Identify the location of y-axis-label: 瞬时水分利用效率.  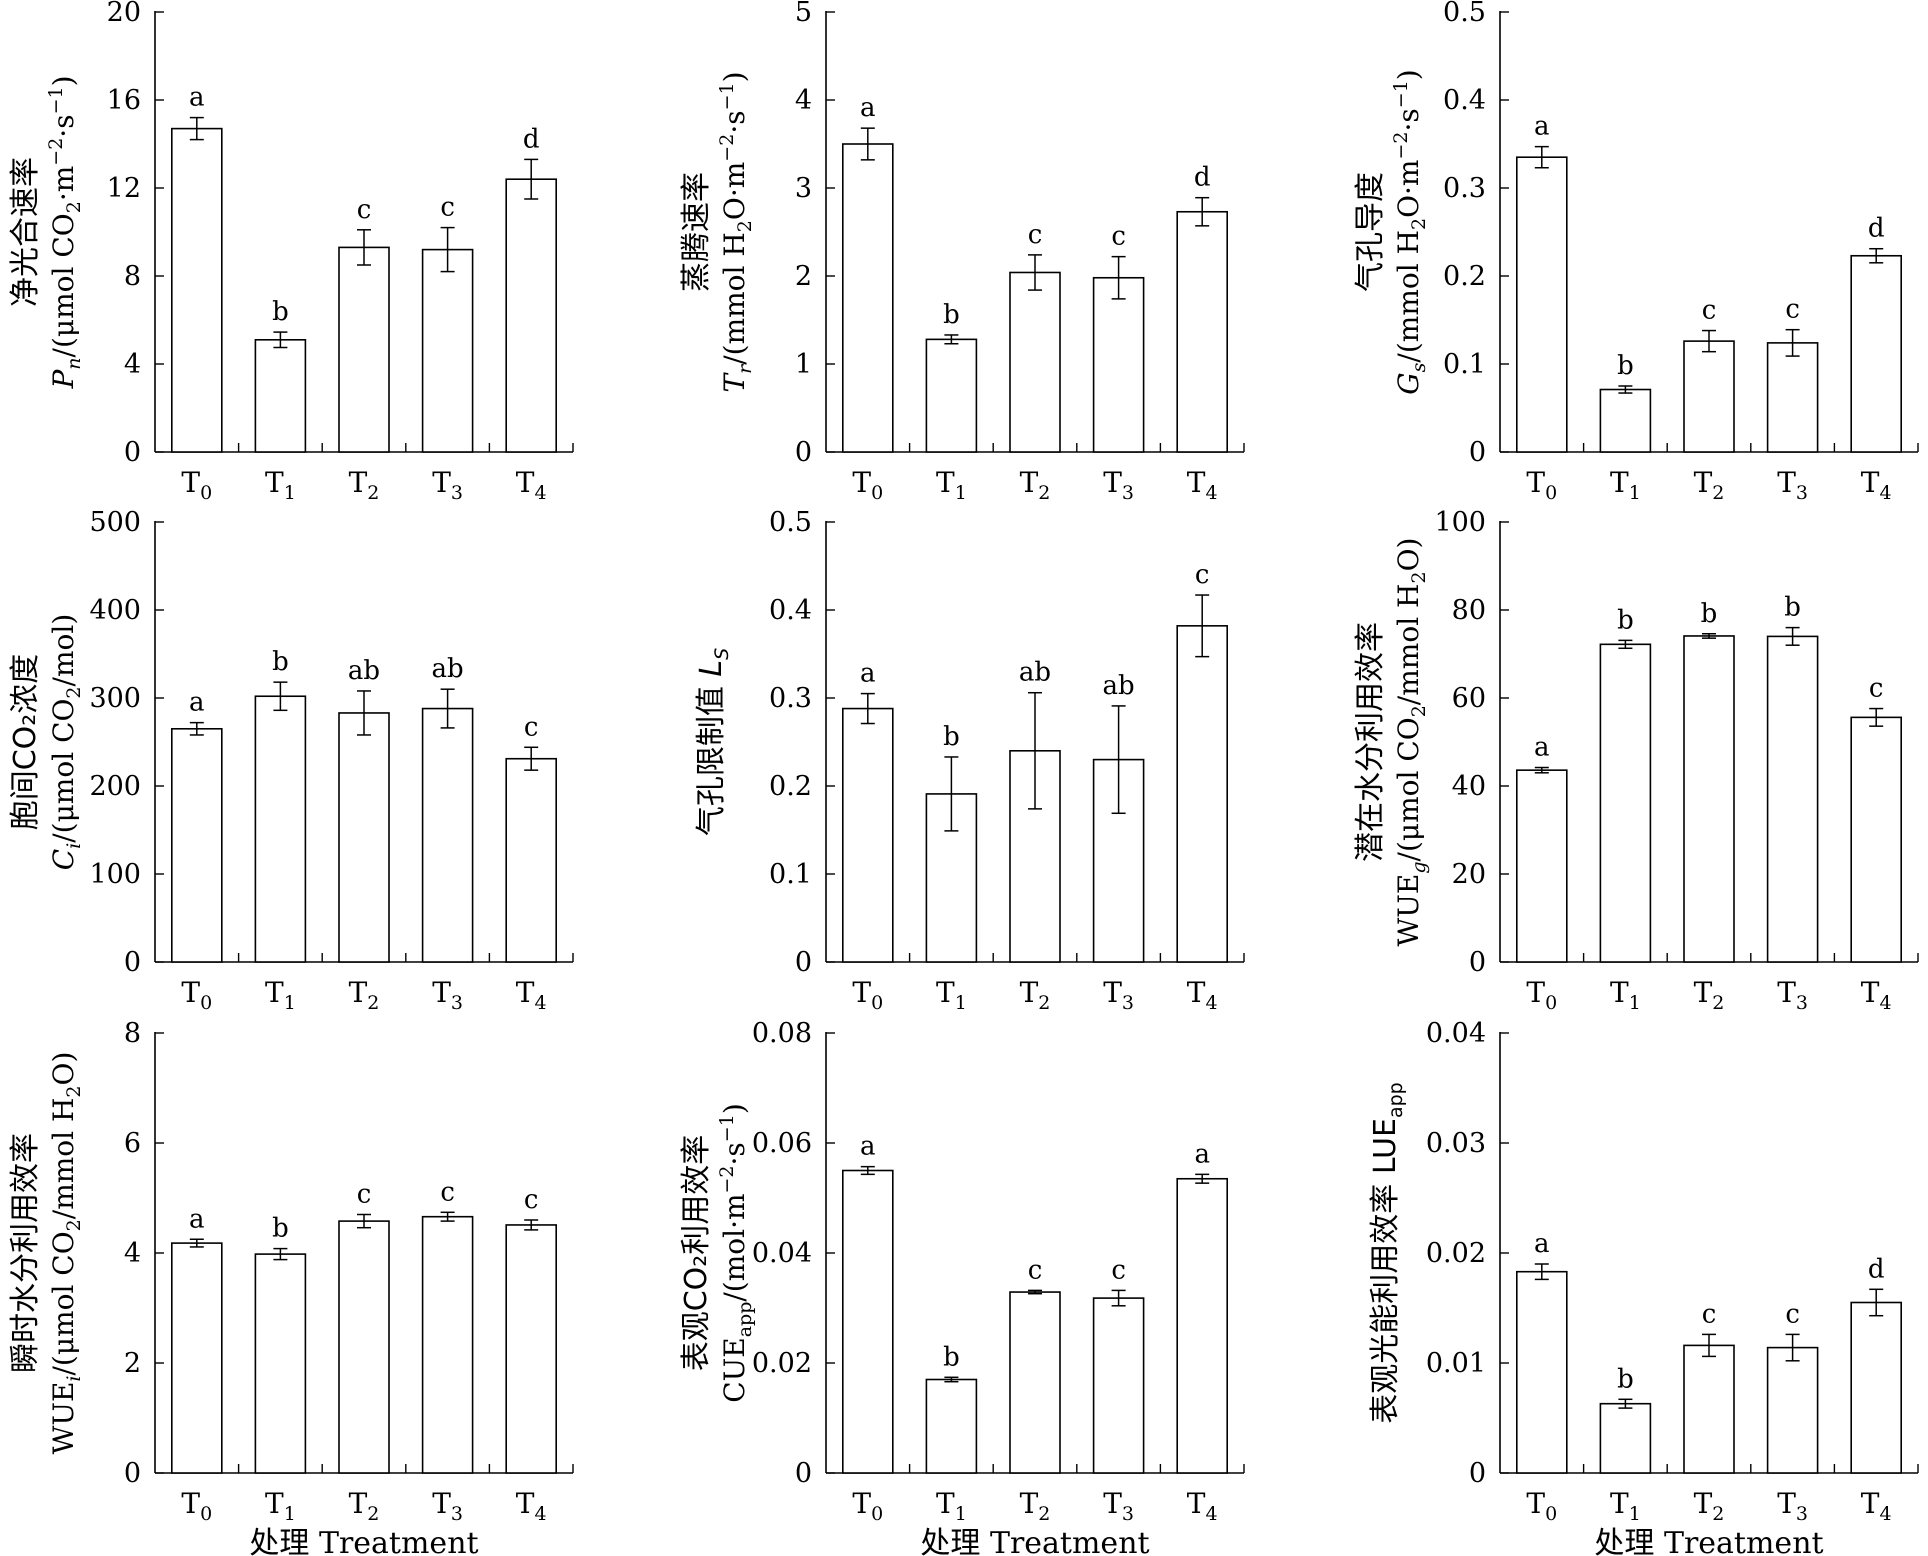
(25, 1253).